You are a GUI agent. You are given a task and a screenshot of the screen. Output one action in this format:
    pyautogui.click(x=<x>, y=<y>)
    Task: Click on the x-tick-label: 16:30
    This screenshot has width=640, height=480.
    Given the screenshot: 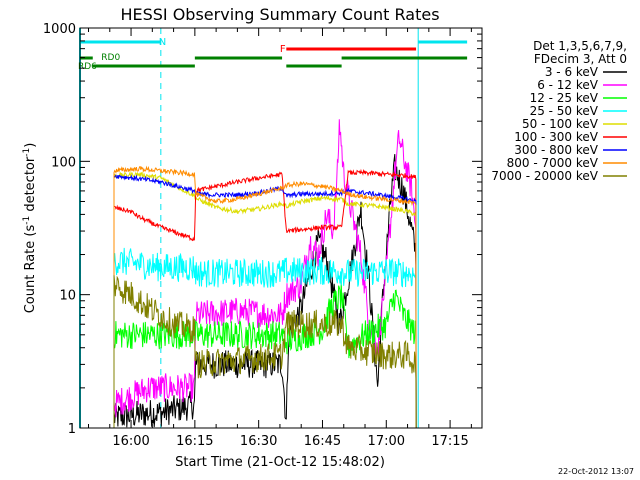 What is the action you would take?
    pyautogui.click(x=258, y=441)
    